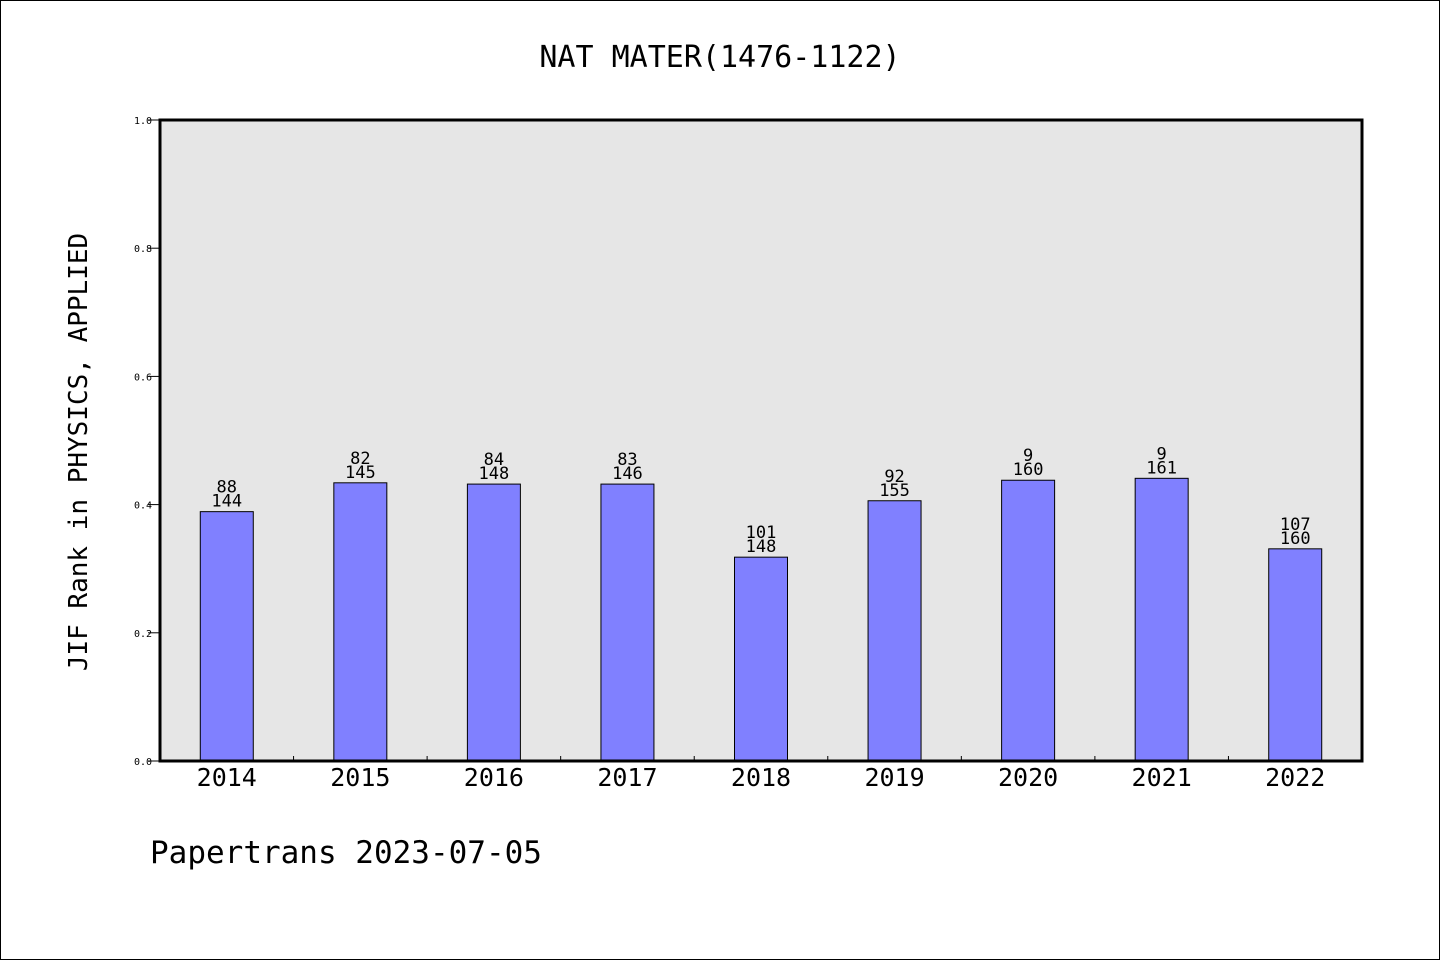 The height and width of the screenshot is (964, 1440). I want to click on bar-total-label: 144, so click(226, 502).